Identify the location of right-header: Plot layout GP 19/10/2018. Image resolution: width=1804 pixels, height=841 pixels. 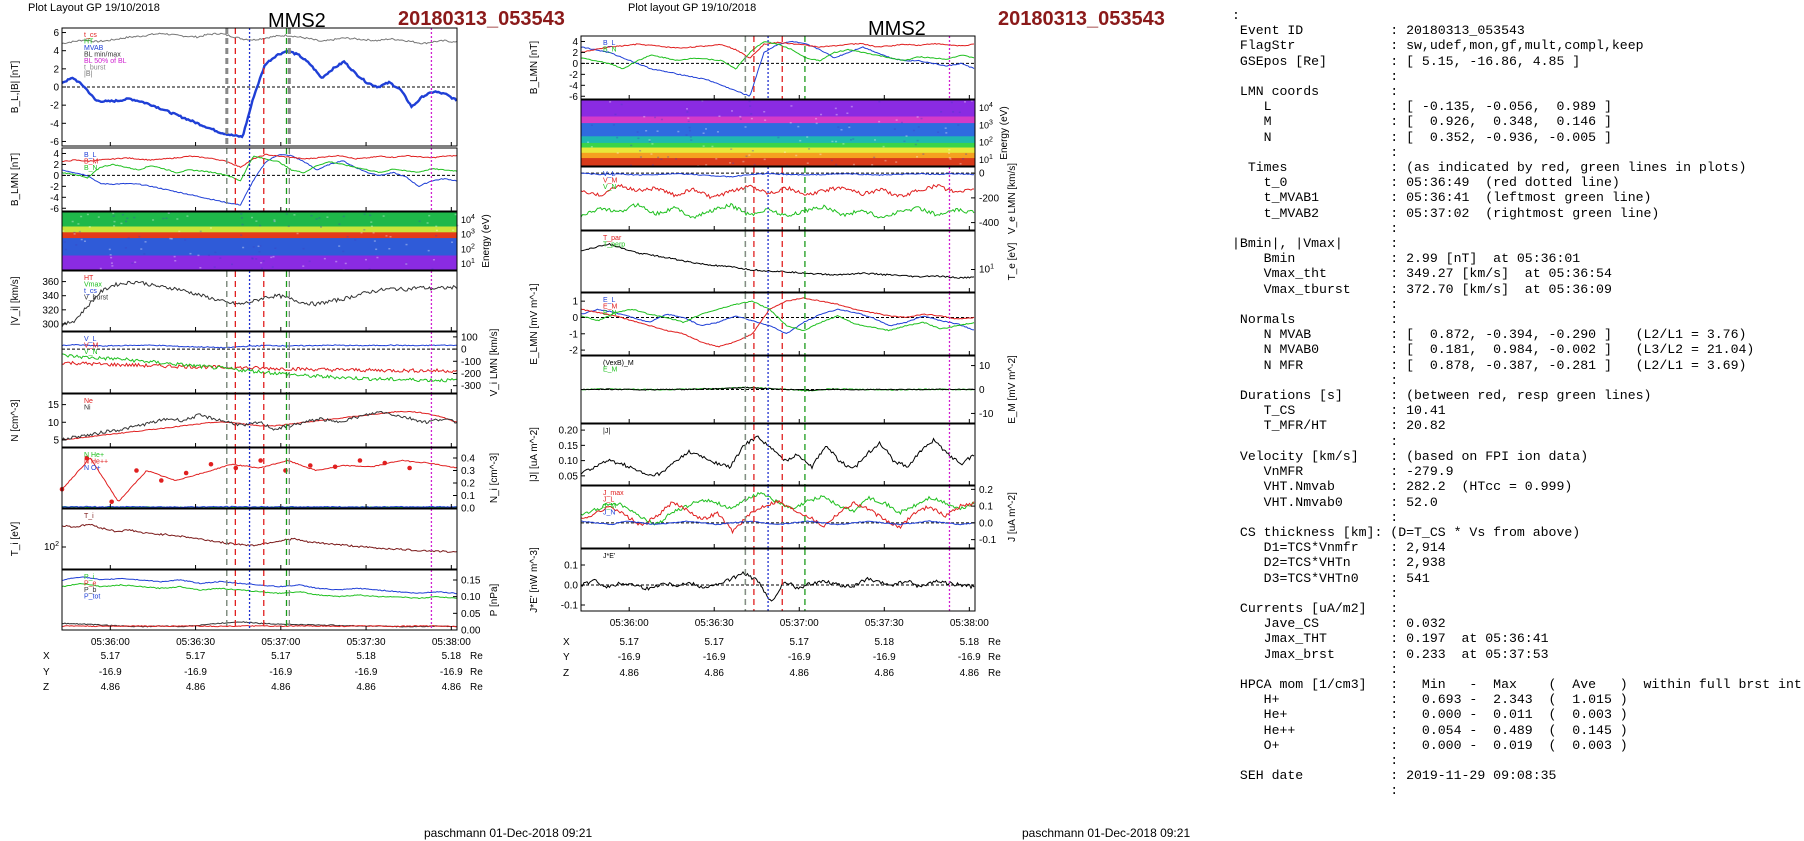
(692, 8).